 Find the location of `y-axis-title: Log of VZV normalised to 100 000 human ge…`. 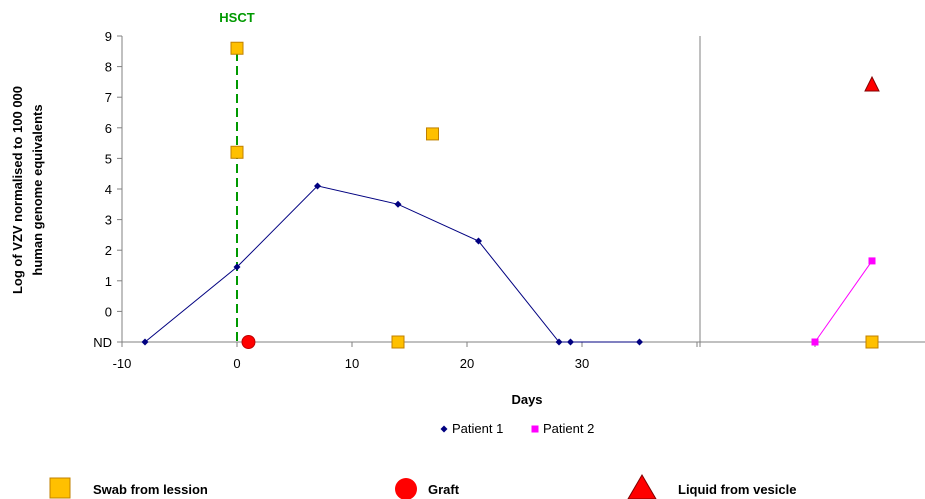

y-axis-title: Log of VZV normalised to 100 000 human ge… is located at coordinates (27, 190).